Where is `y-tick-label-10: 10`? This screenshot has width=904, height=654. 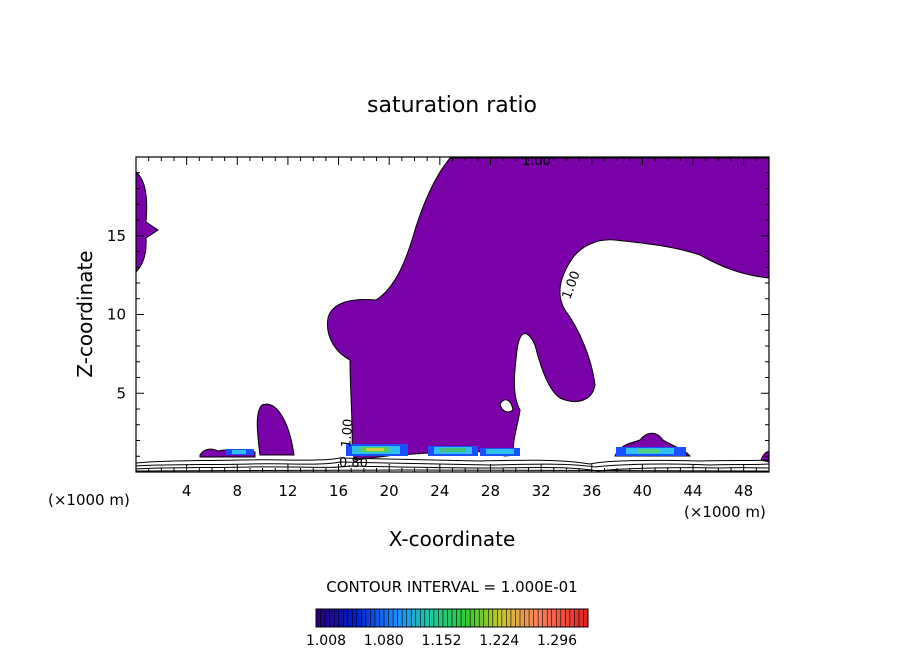
y-tick-label-10: 10 is located at coordinates (116, 315).